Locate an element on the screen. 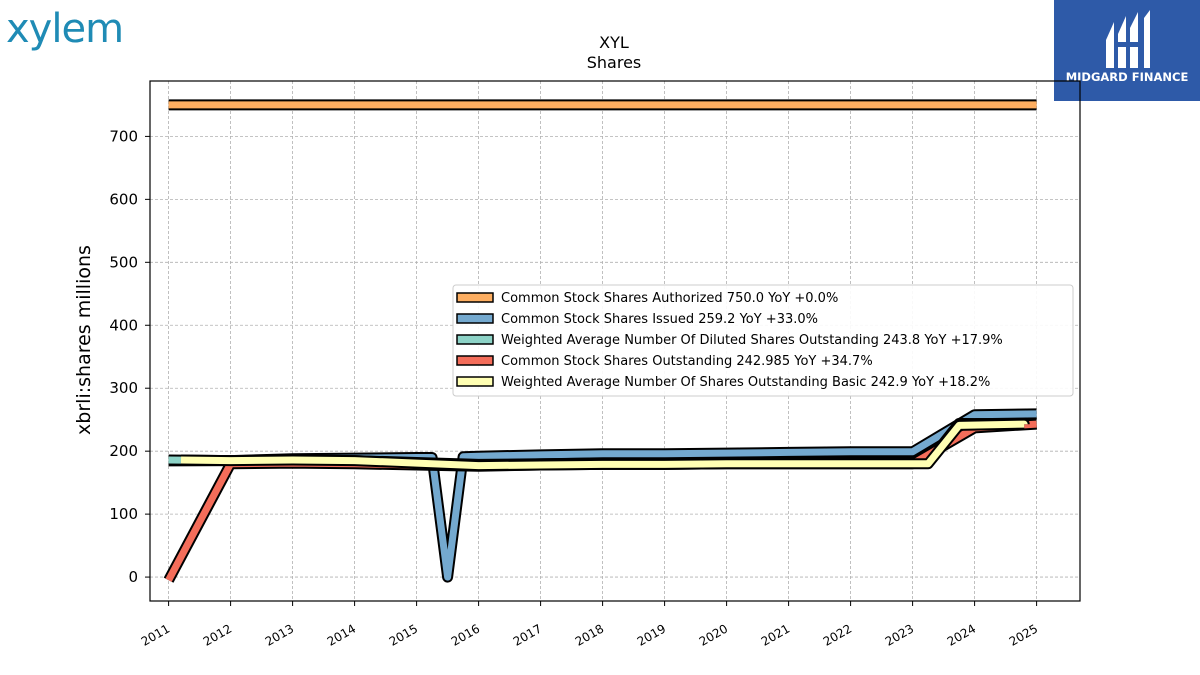 The image size is (1200, 675). chart-subtitle: Shares is located at coordinates (614, 62).